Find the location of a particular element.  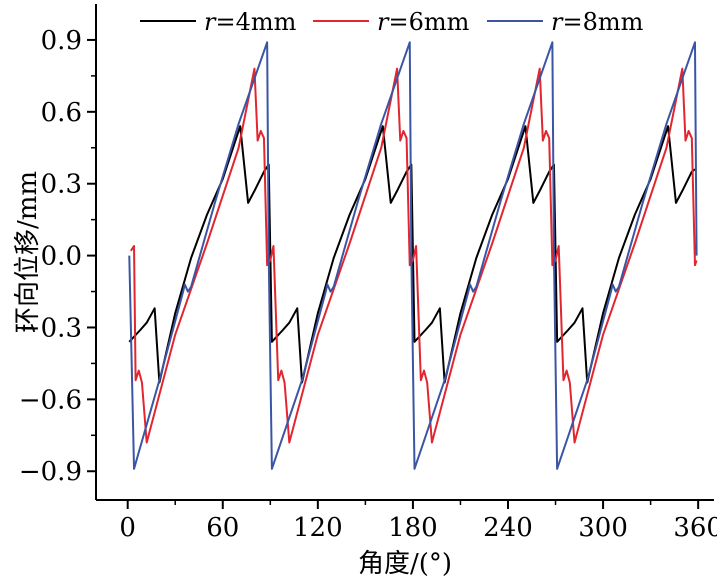

x-tick-label: 360 is located at coordinates (695, 528).